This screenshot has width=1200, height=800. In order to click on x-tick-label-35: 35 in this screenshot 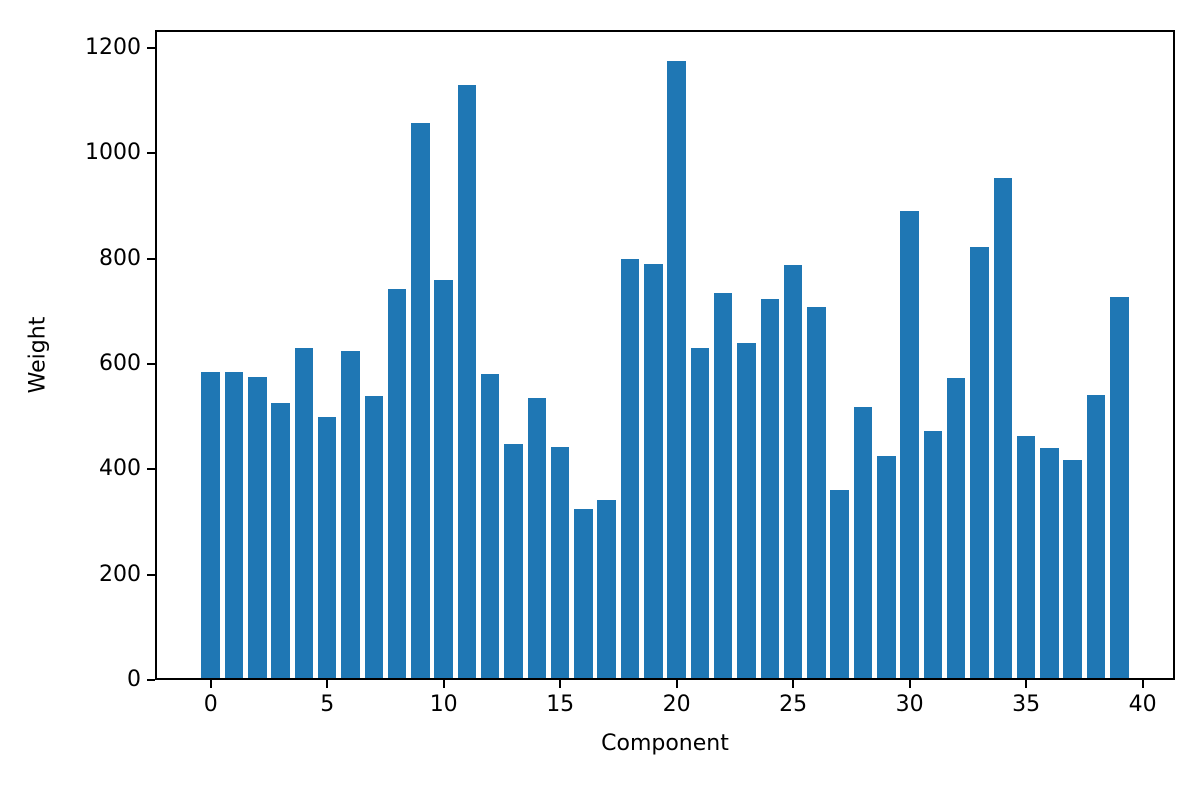, I will do `click(1026, 704)`.